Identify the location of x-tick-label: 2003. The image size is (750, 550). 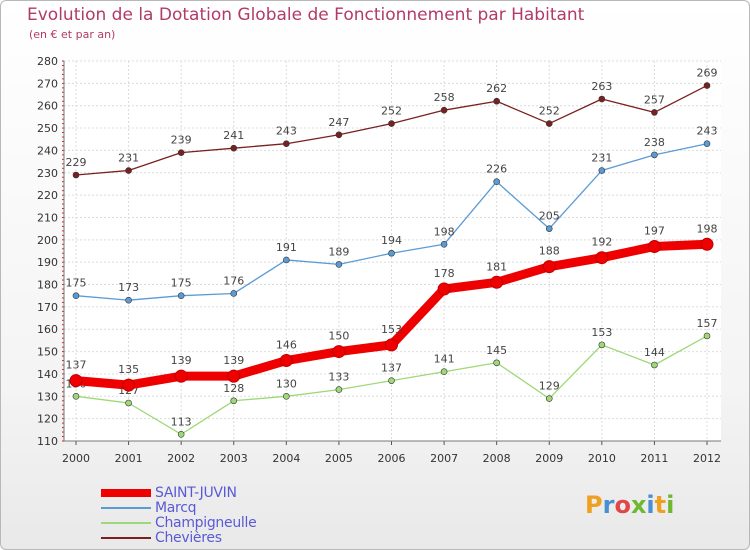
(234, 458).